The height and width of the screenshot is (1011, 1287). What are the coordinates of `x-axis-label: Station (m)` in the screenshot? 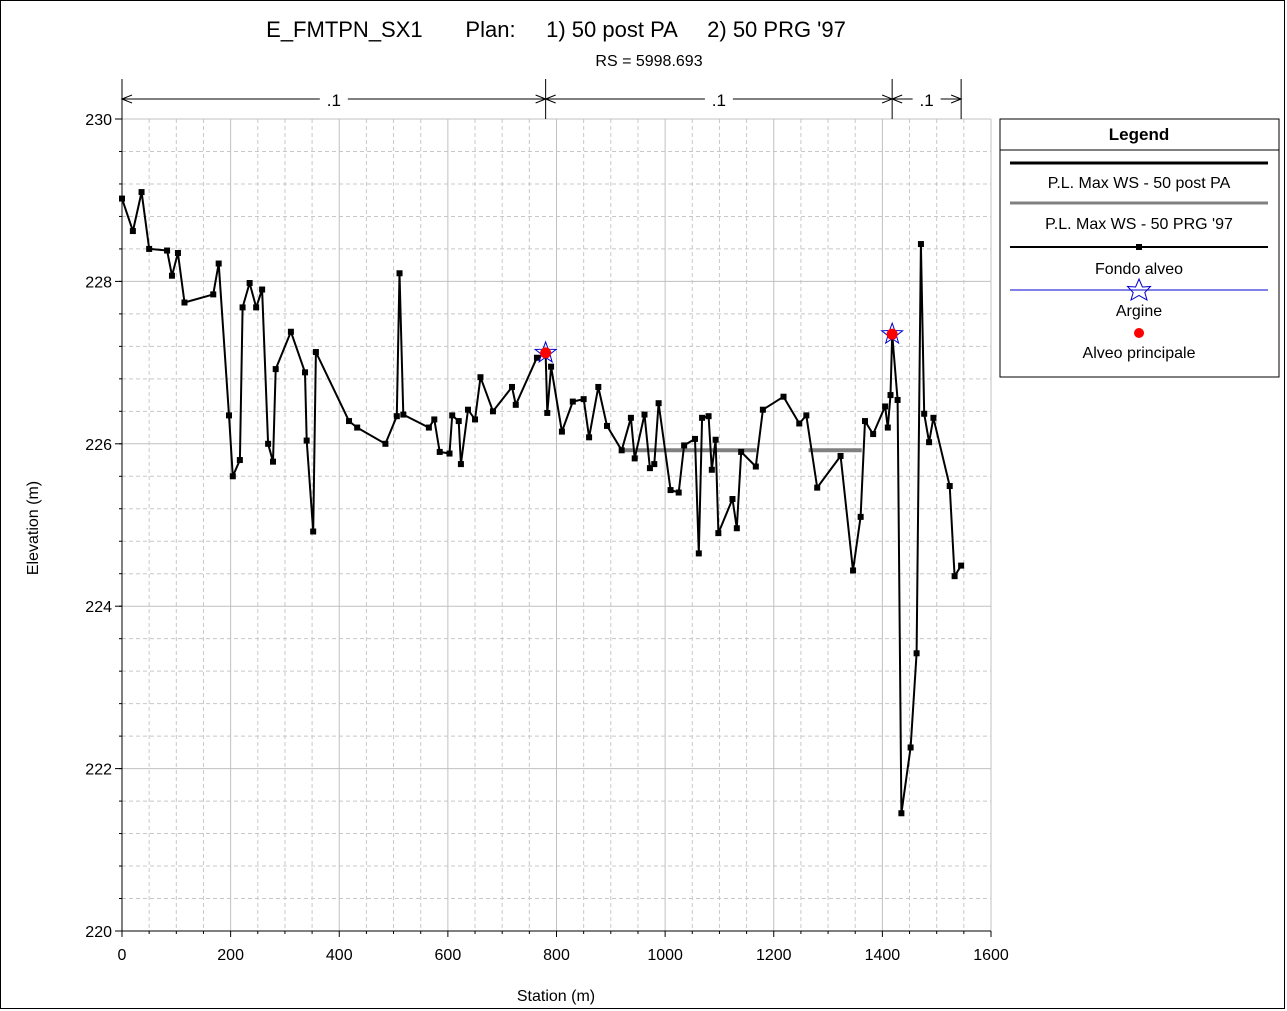 It's located at (556, 996).